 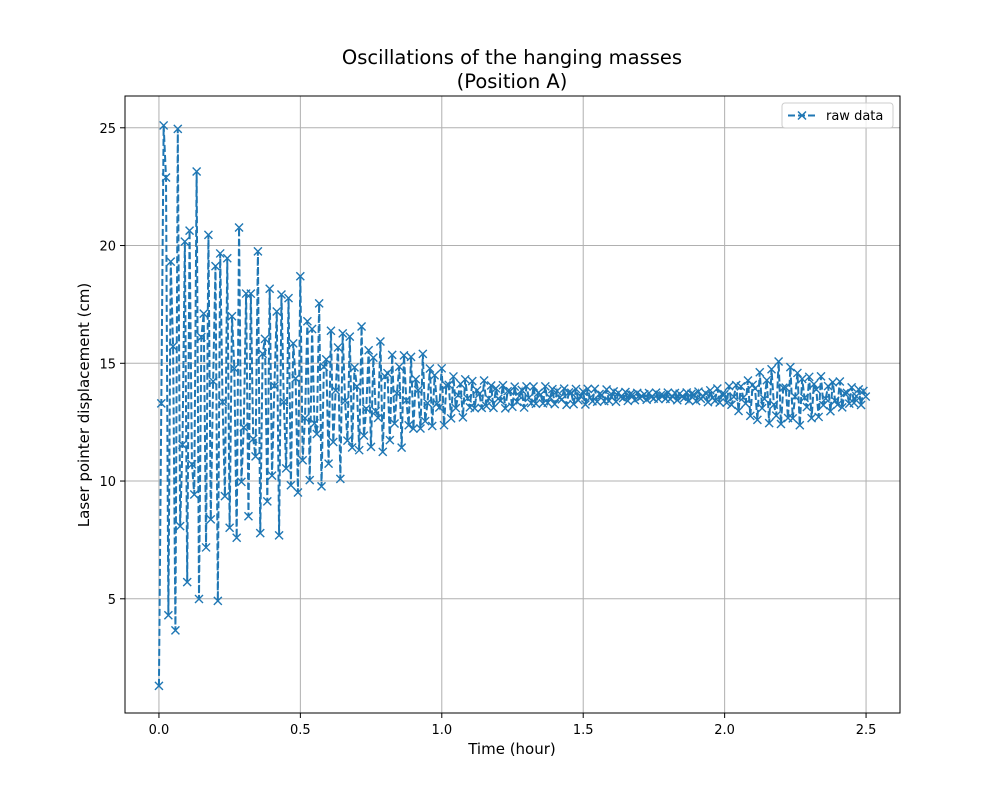 I want to click on x-tick-label: 0.5, so click(x=300, y=730).